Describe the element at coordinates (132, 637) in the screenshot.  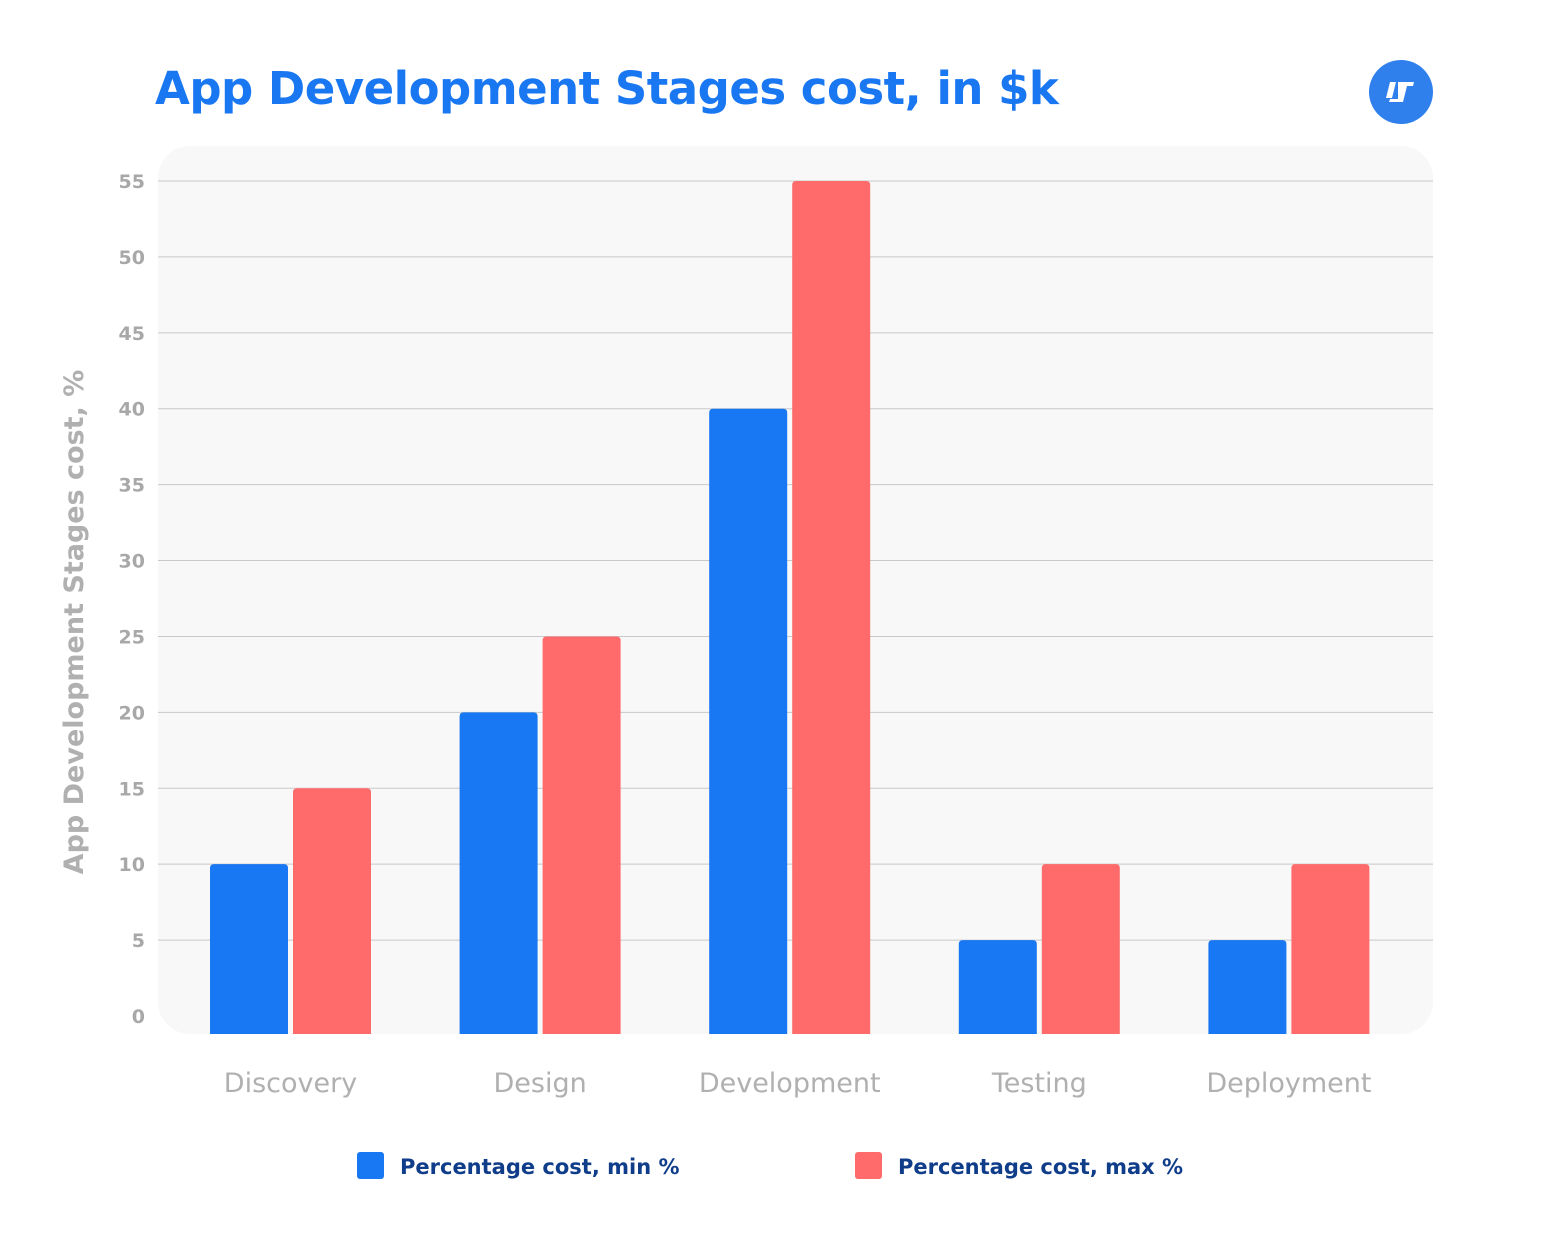
I see `y-tick-label: 25` at that location.